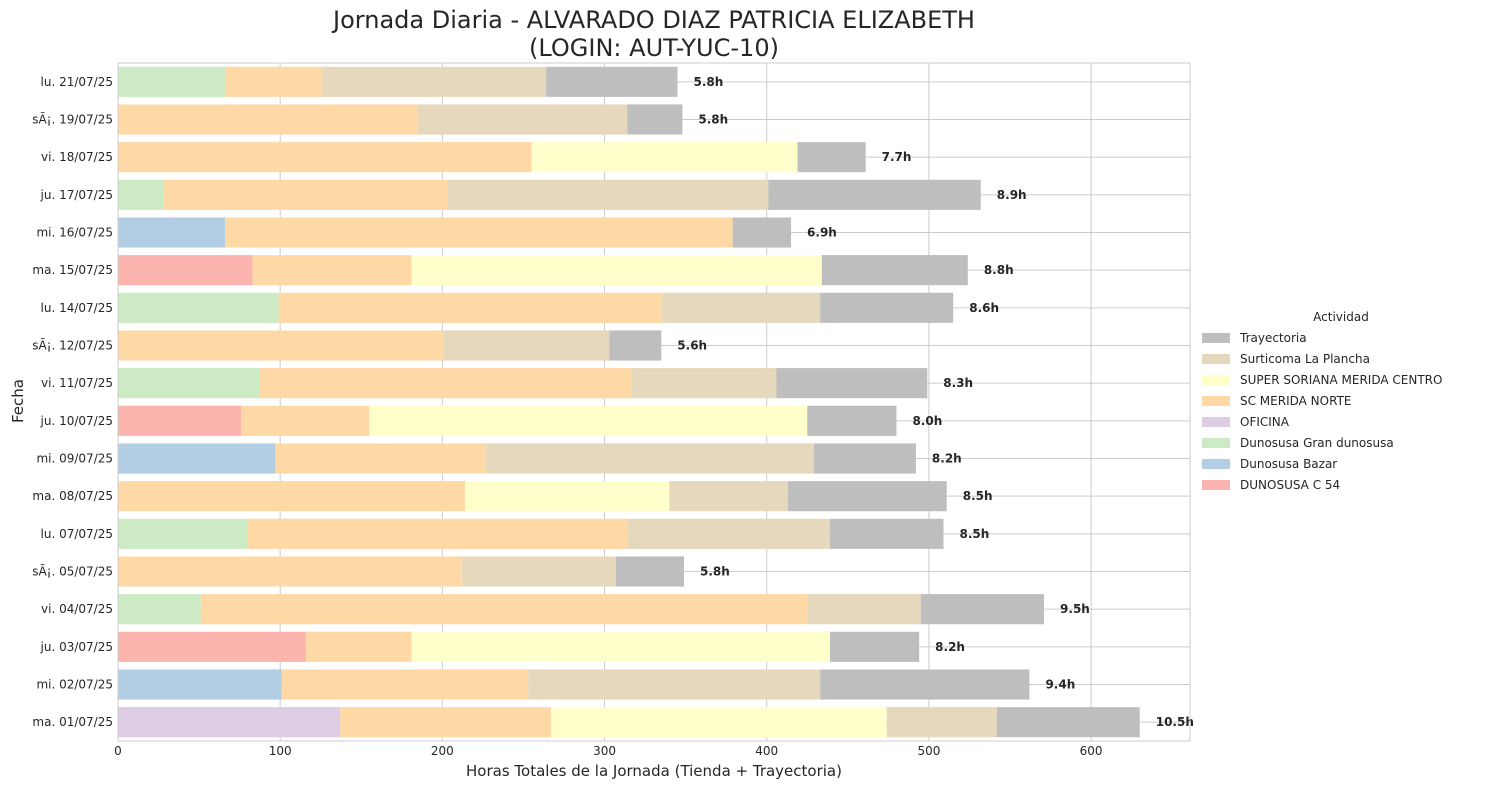 The width and height of the screenshot is (1489, 790). Describe the element at coordinates (1341, 442) in the screenshot. I see `legend-item: Dunosusa Gran dunosusa` at that location.